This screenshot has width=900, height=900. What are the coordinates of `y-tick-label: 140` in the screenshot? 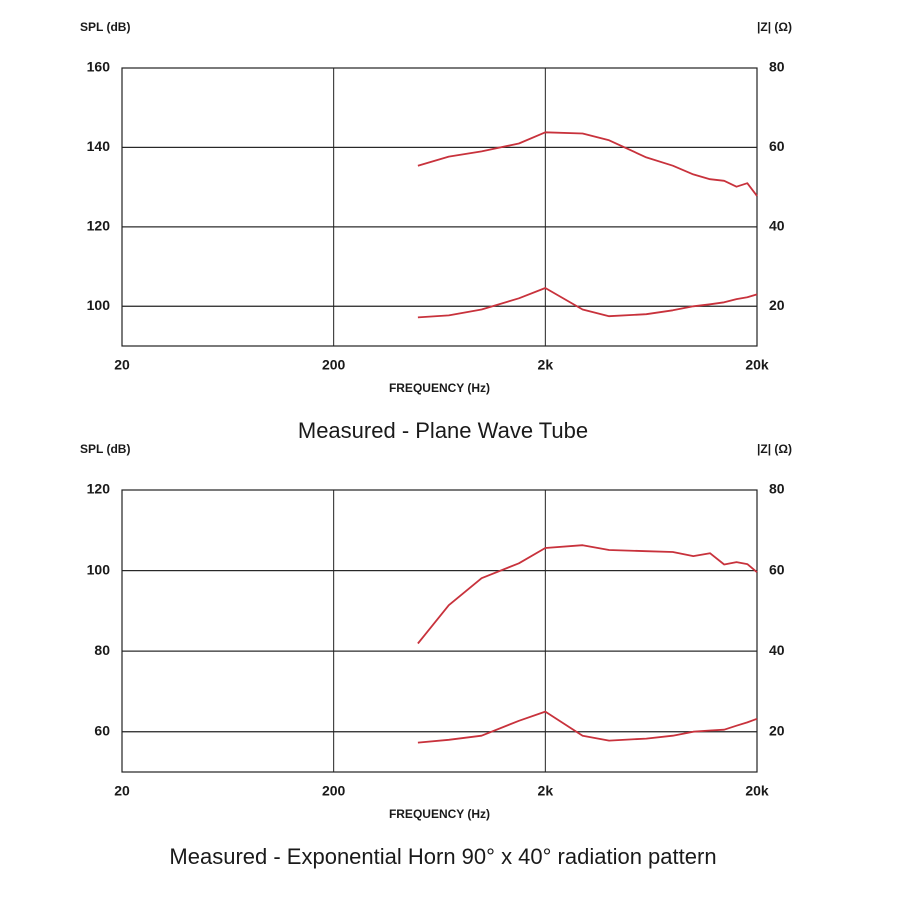 It's located at (99, 146).